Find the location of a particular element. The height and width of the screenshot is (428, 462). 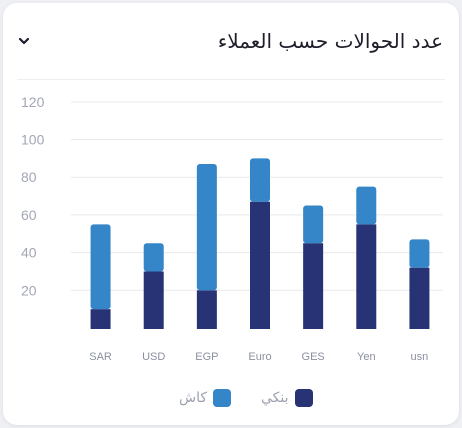

x-tick-label: GES is located at coordinates (313, 357).